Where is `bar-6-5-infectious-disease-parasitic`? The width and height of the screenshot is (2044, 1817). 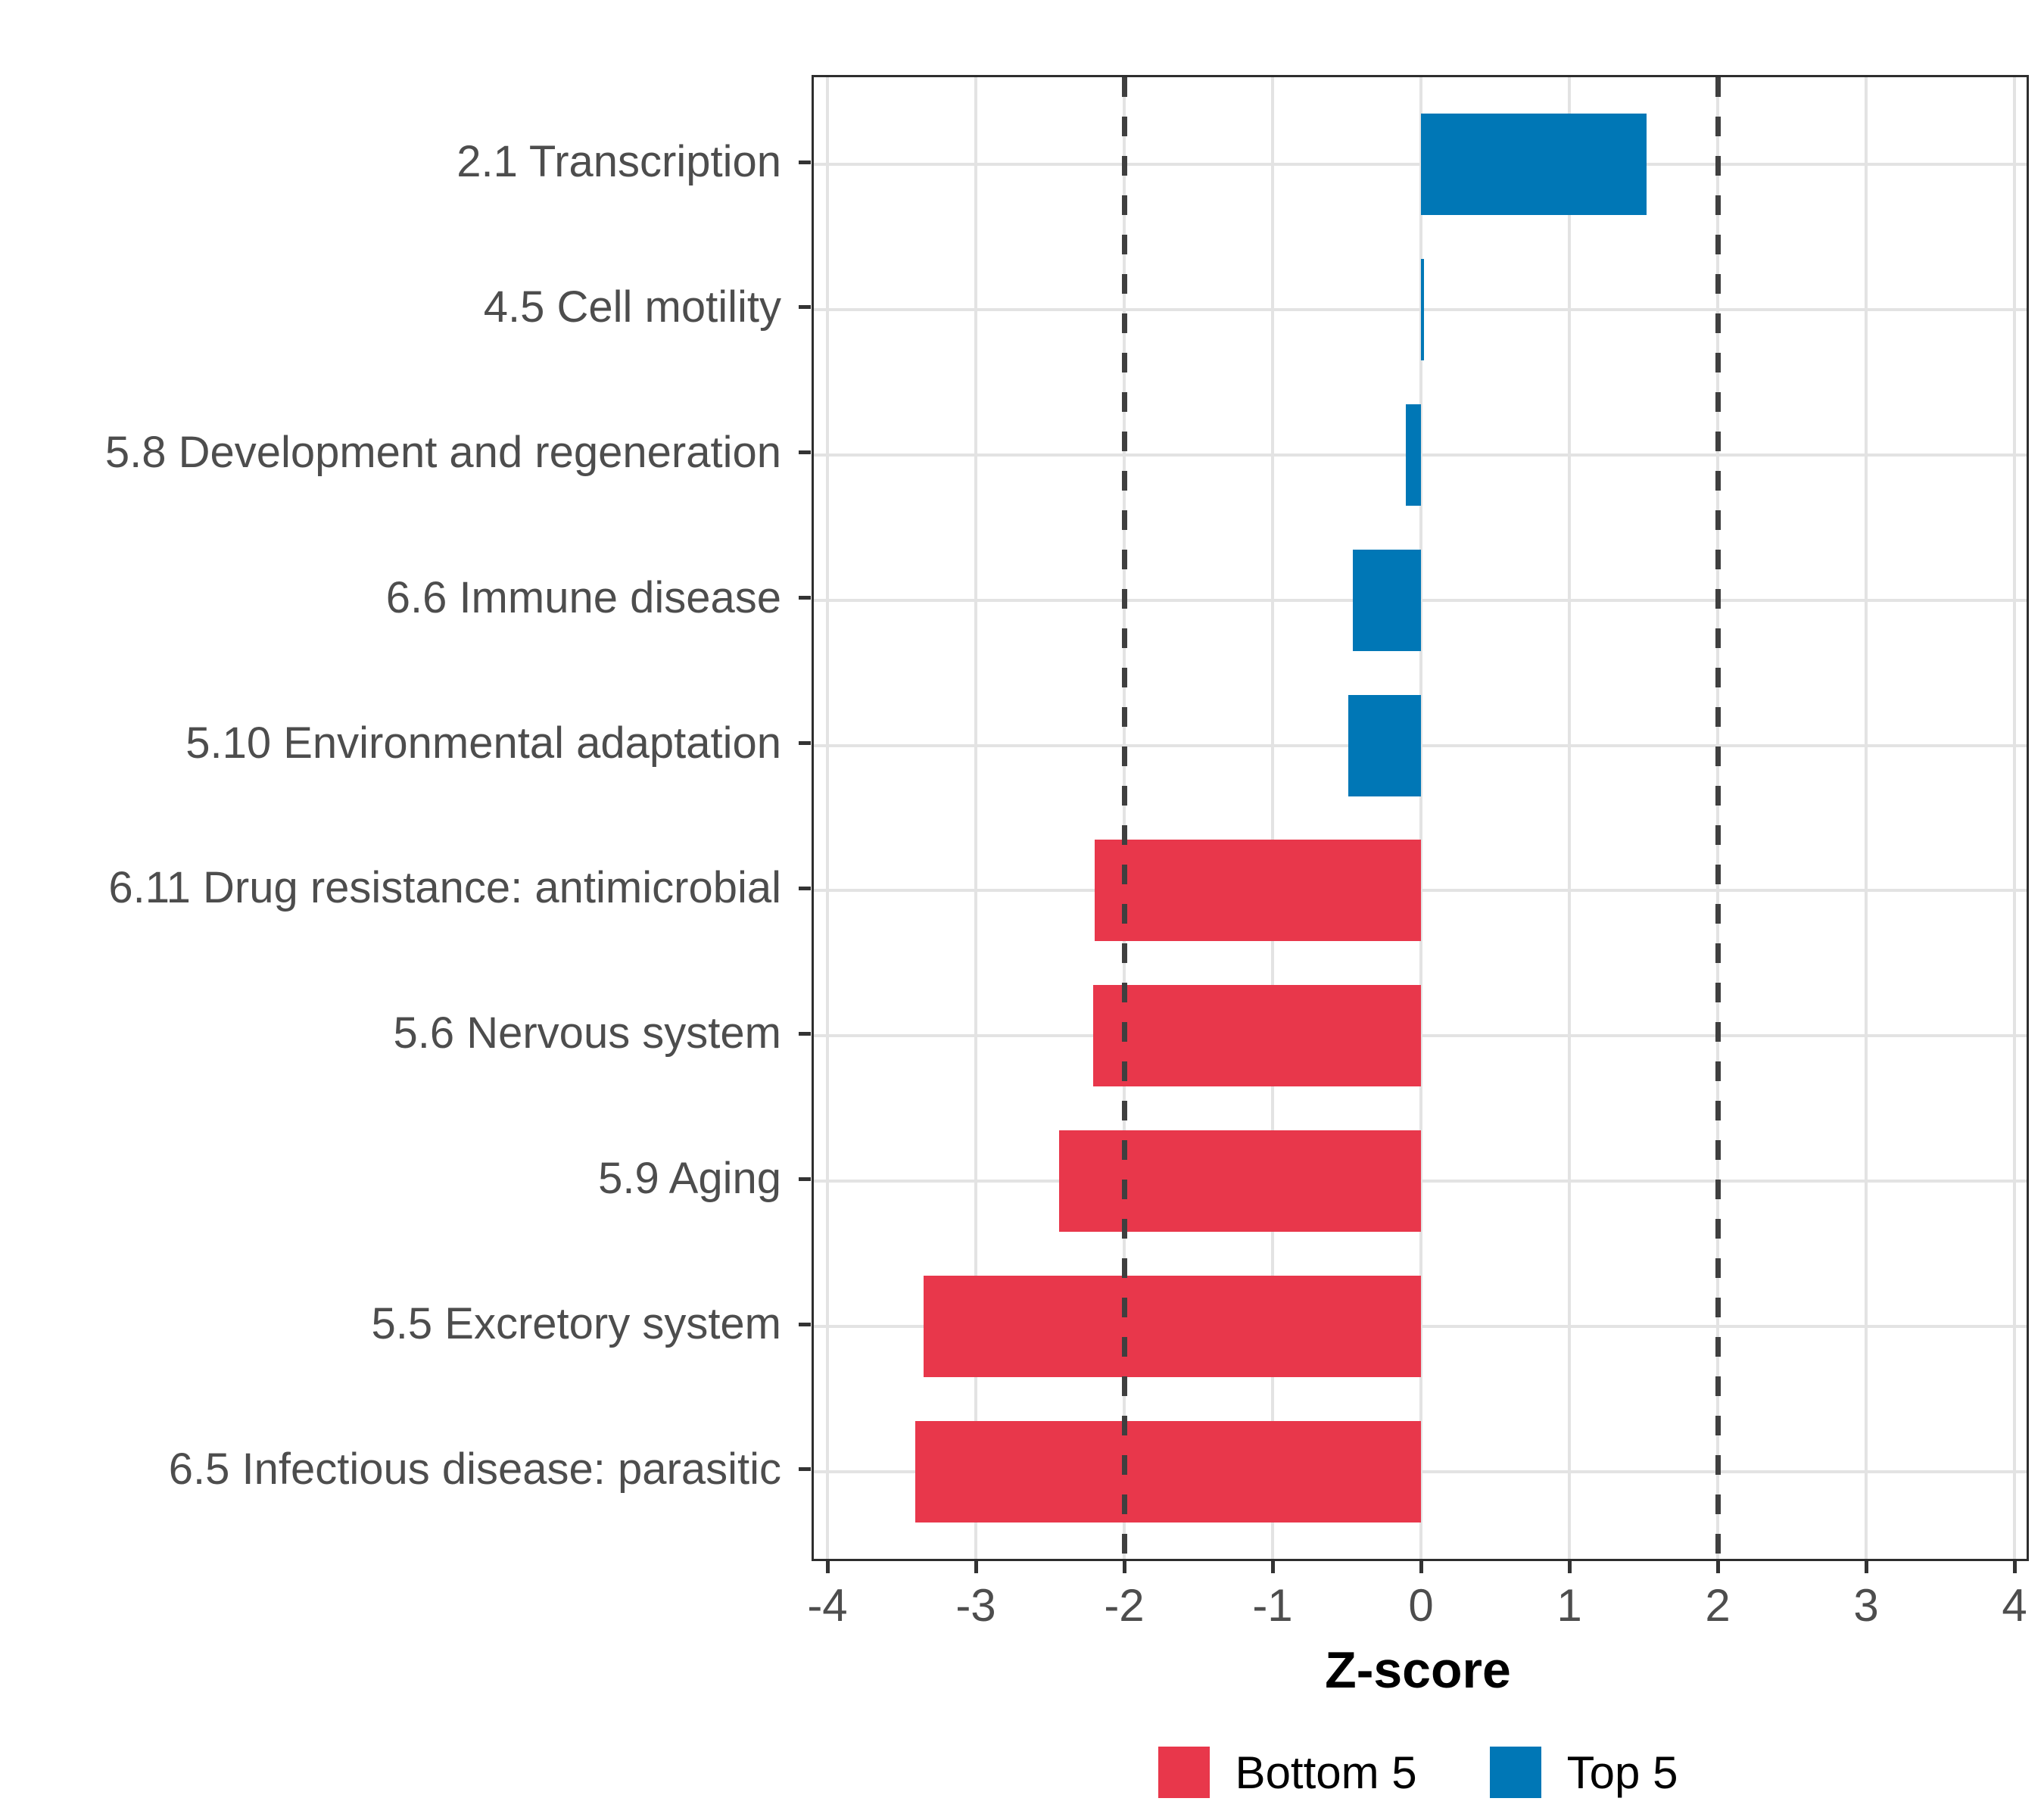
bar-6-5-infectious-disease-parasitic is located at coordinates (1168, 1471).